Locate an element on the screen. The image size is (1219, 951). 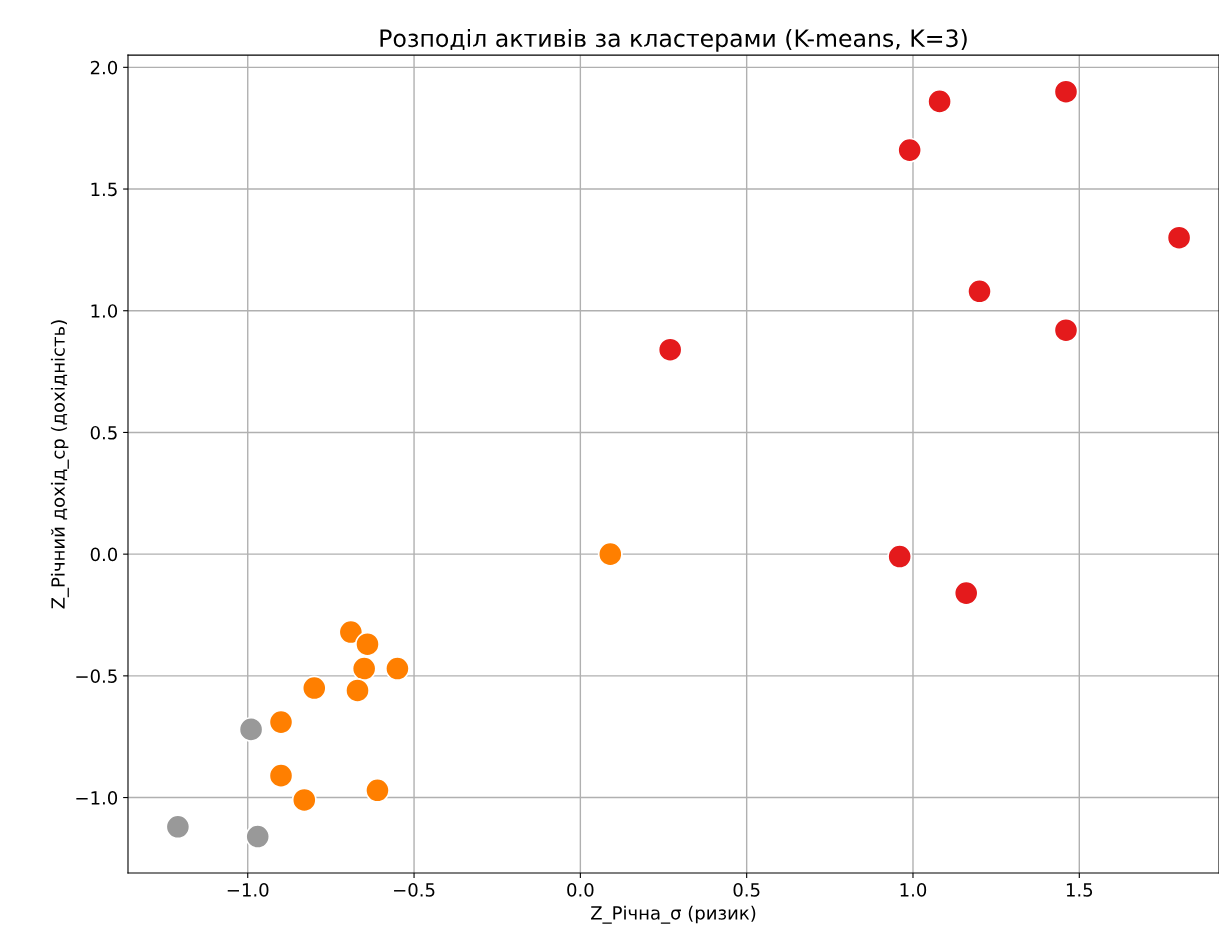
y-tick-label: −0.5 is located at coordinates (96, 676).